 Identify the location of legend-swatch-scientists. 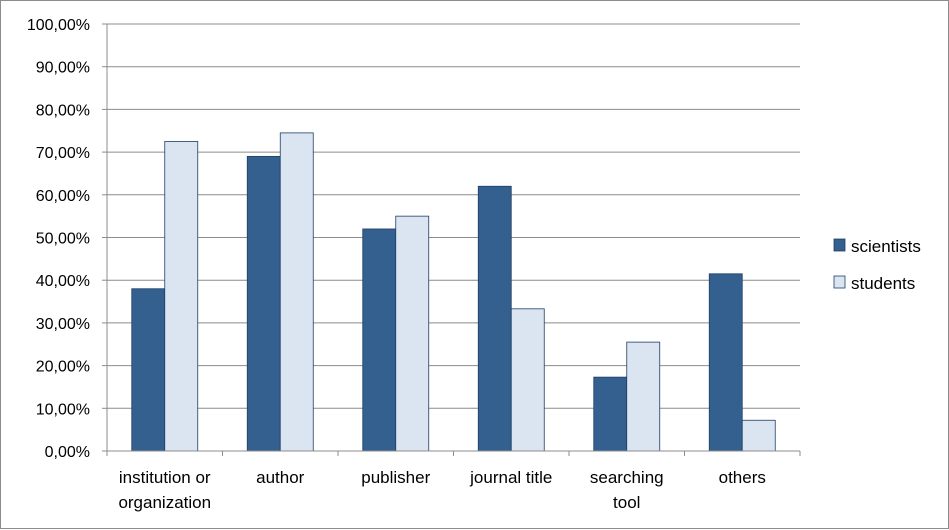
(839, 245).